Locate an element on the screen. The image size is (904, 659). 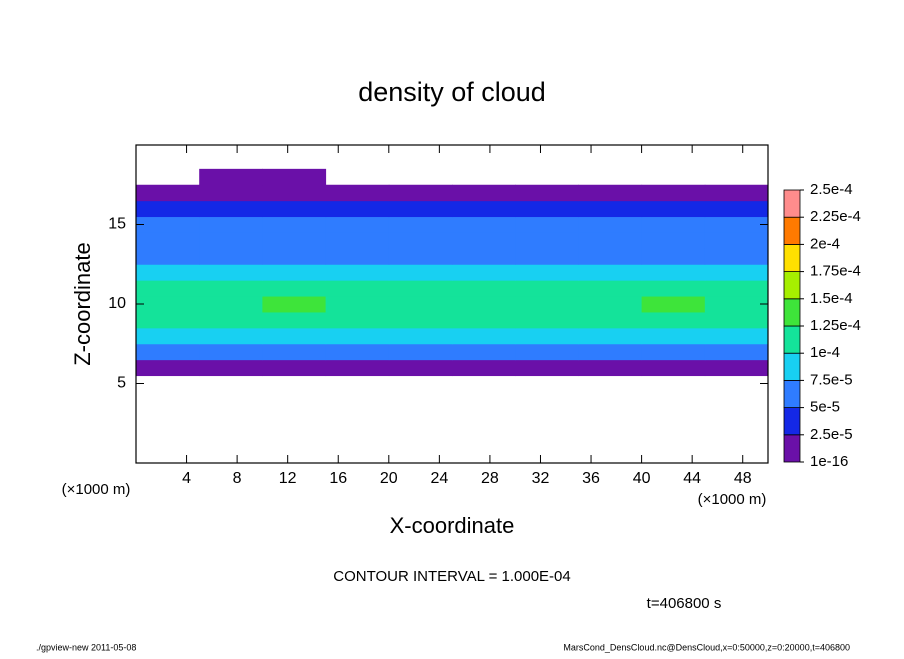
colorbar-label: 1e-4 is located at coordinates (825, 352).